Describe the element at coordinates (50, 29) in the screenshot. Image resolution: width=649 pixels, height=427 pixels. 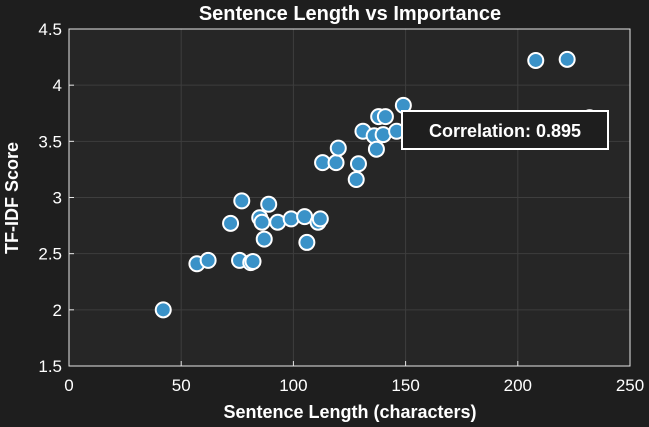
I see `y-tick-label: 4.5` at that location.